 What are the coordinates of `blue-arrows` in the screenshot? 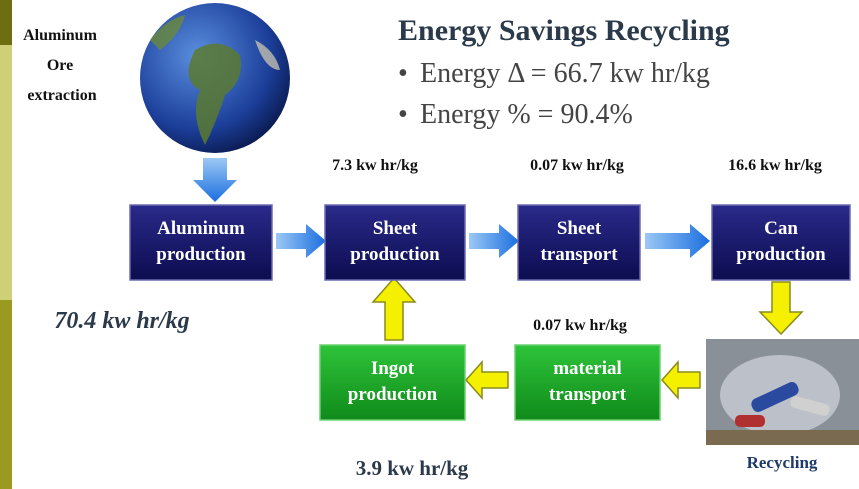 It's located at (451, 208).